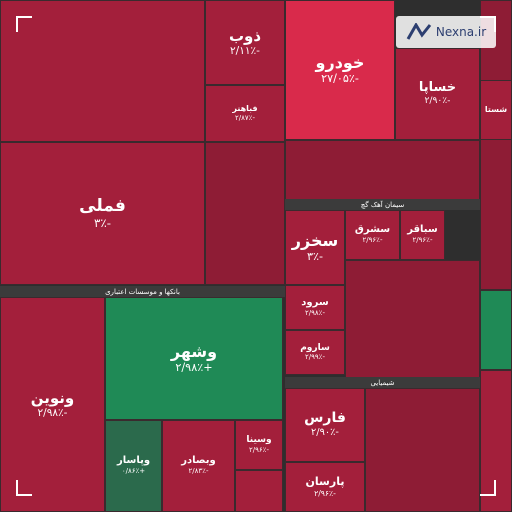 Image resolution: width=512 pixels, height=512 pixels. What do you see at coordinates (245, 35) in the screenshot?
I see `tile-name: ذوب` at bounding box center [245, 35].